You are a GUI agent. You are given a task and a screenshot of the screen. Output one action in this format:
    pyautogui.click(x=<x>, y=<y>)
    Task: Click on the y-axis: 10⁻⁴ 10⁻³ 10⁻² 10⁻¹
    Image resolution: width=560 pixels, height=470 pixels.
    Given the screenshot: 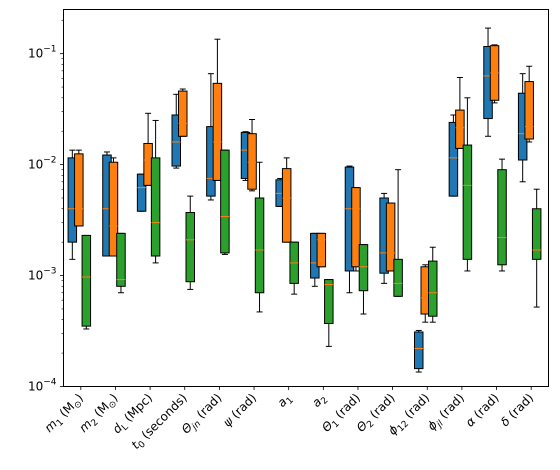 What is the action you would take?
    pyautogui.click(x=46, y=206)
    